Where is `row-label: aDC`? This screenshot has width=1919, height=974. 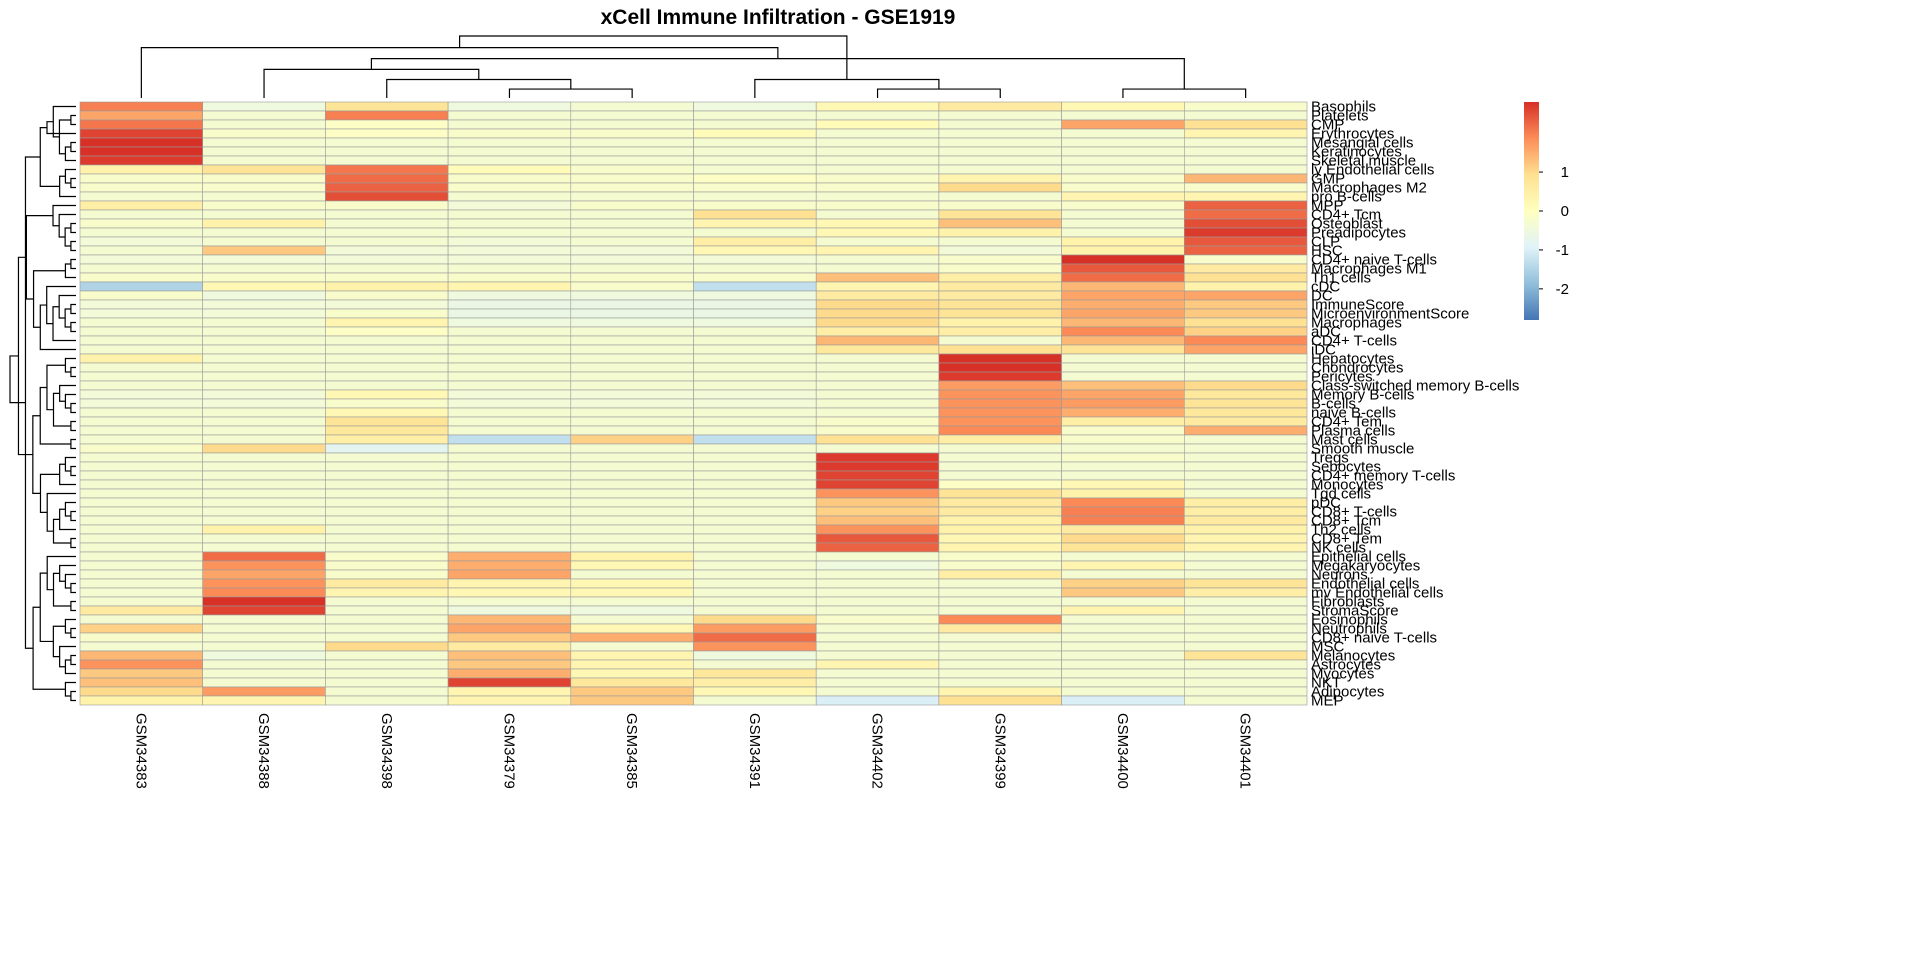
row-label: aDC is located at coordinates (1326, 332).